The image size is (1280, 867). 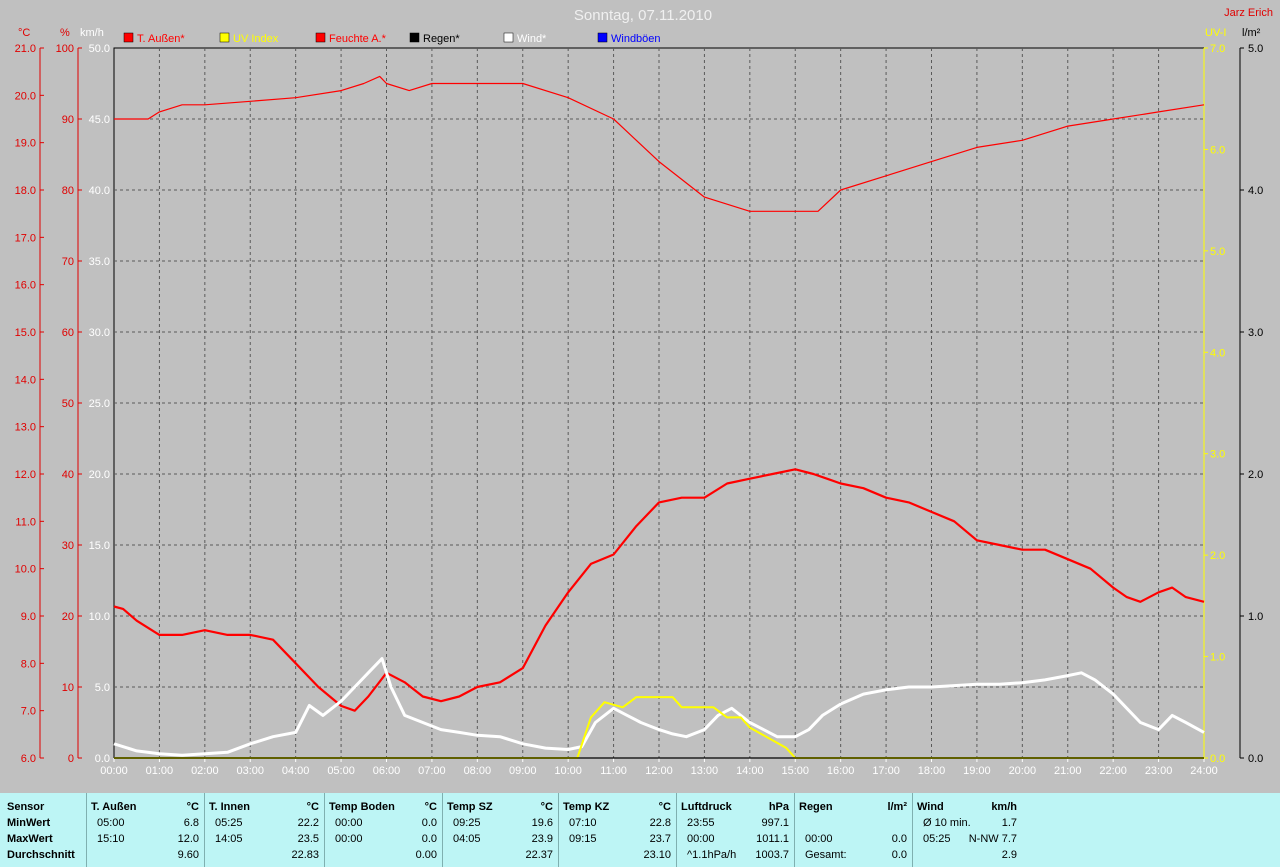 I want to click on temp-tick-label: 12.0, so click(x=25, y=475).